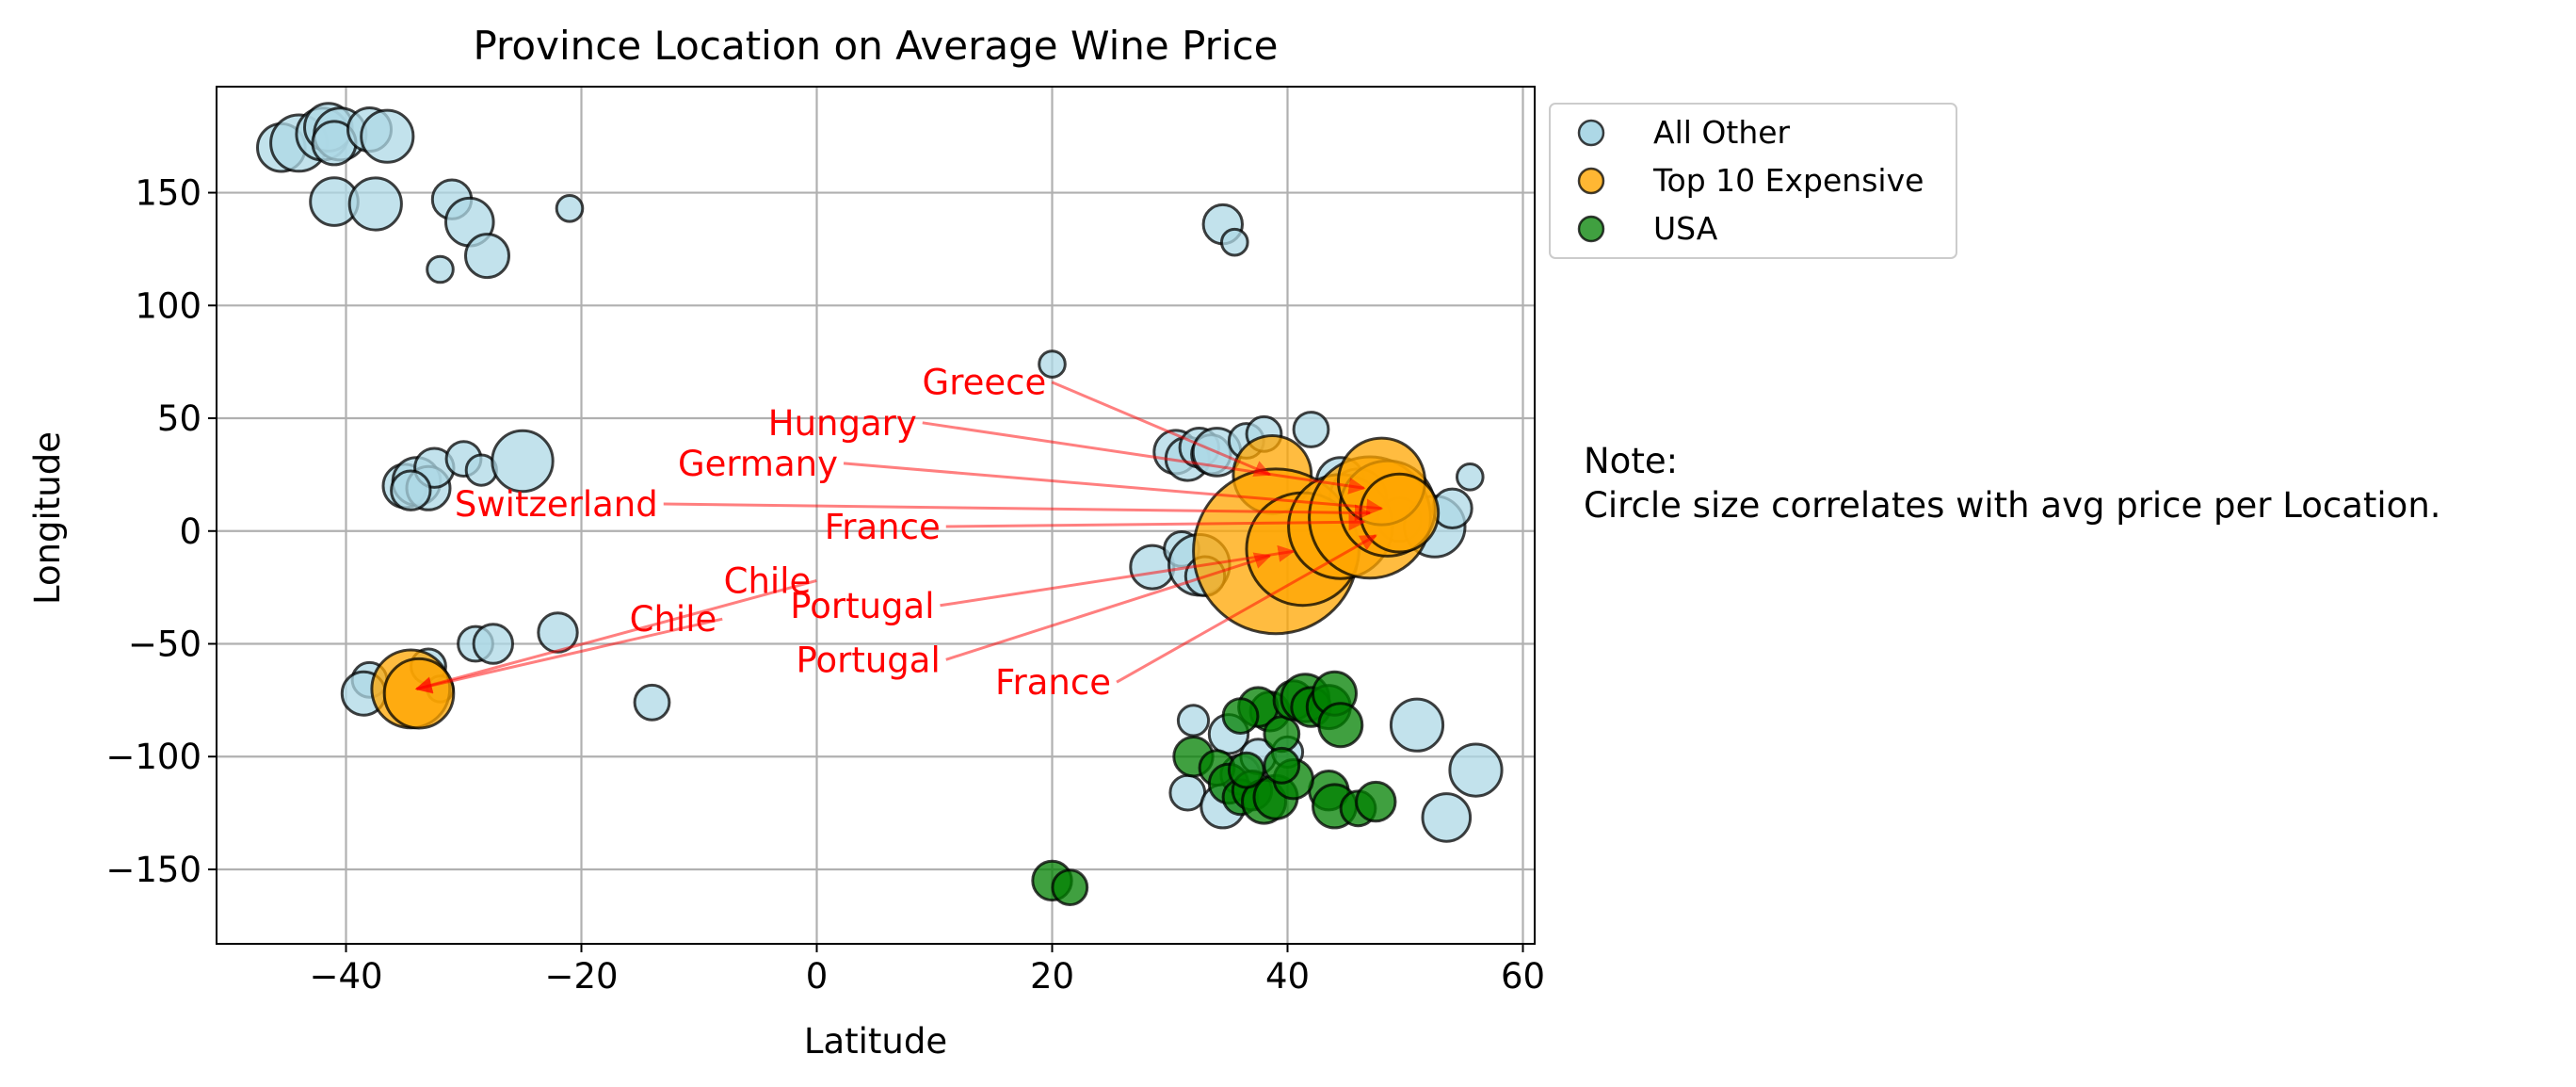 The height and width of the screenshot is (1087, 2576). I want to click on annotation-label: Switzerland, so click(556, 504).